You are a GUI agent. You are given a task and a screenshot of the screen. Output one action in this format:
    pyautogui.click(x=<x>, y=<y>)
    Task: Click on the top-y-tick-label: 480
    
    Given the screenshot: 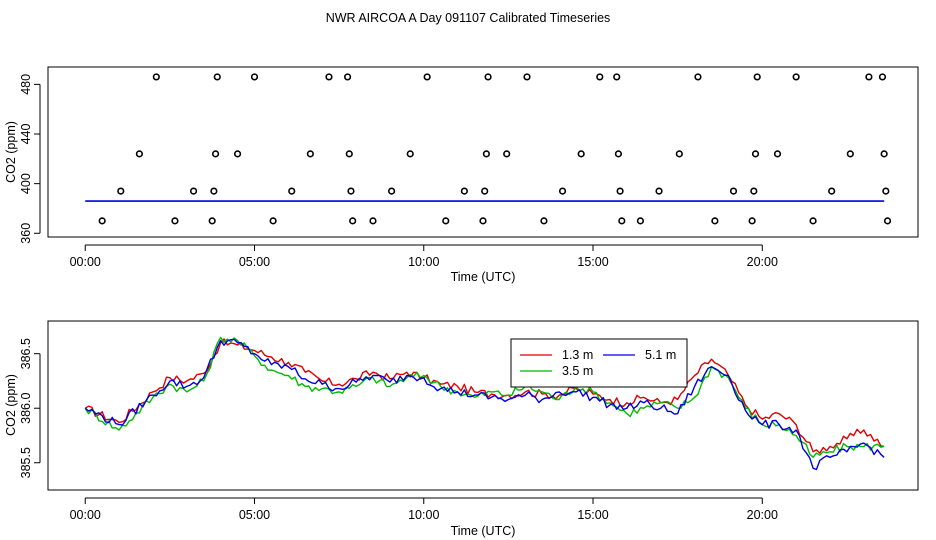 What is the action you would take?
    pyautogui.click(x=26, y=84)
    